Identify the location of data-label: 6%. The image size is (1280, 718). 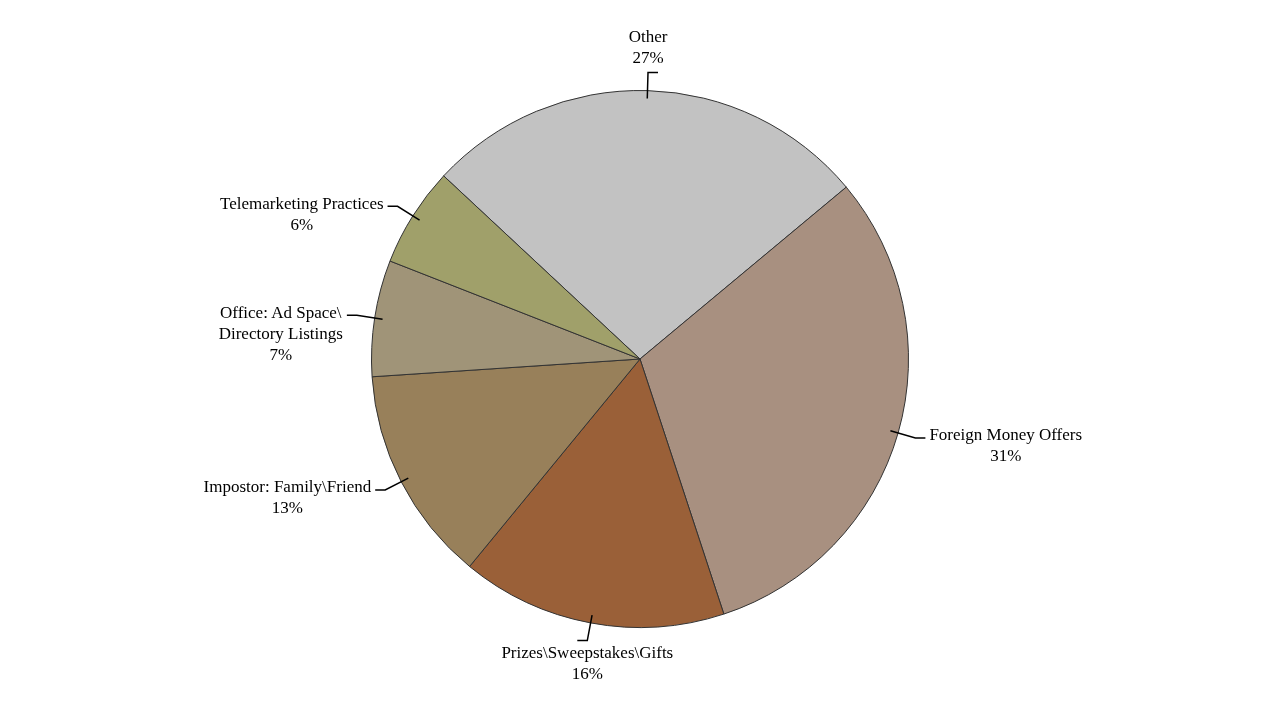
(302, 224).